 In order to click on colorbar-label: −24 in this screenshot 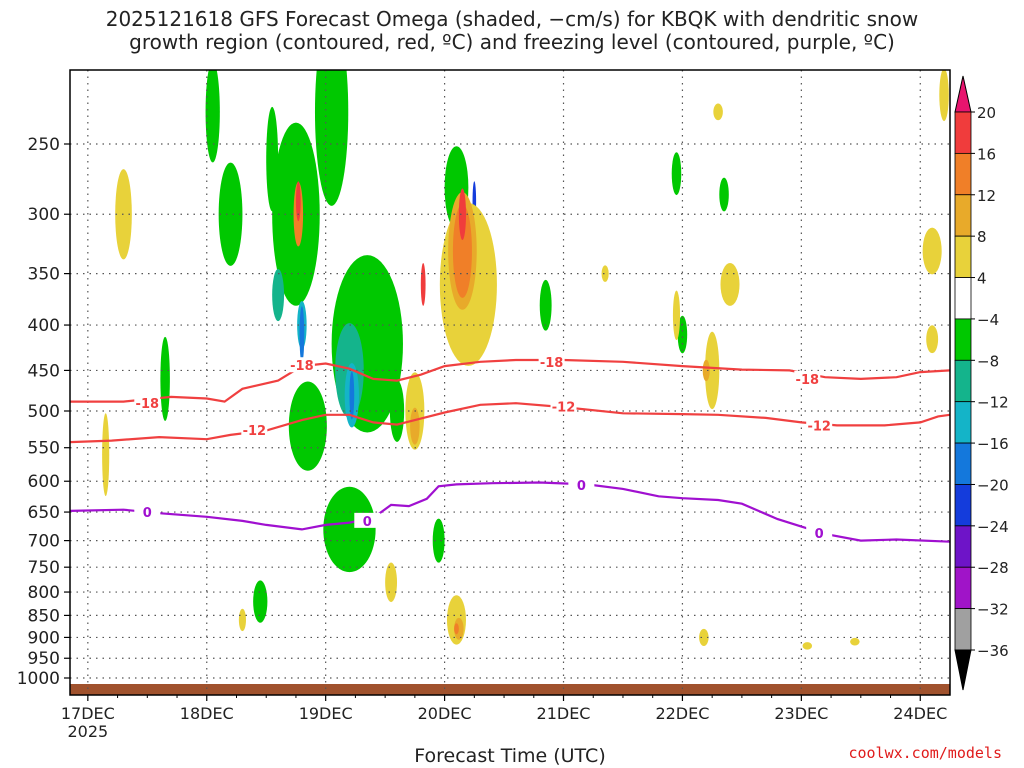, I will do `click(993, 527)`.